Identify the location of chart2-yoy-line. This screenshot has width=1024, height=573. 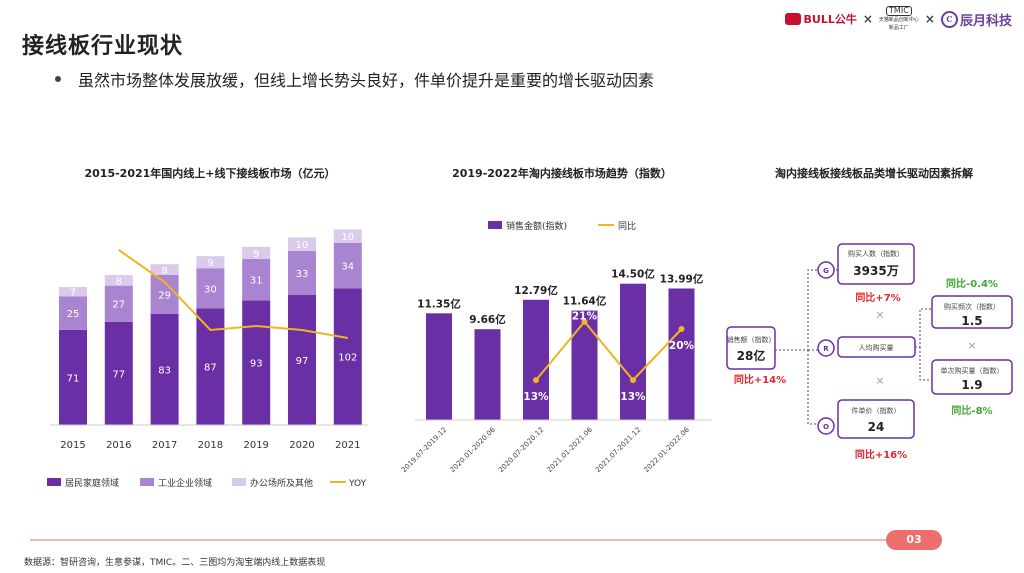
(609, 351).